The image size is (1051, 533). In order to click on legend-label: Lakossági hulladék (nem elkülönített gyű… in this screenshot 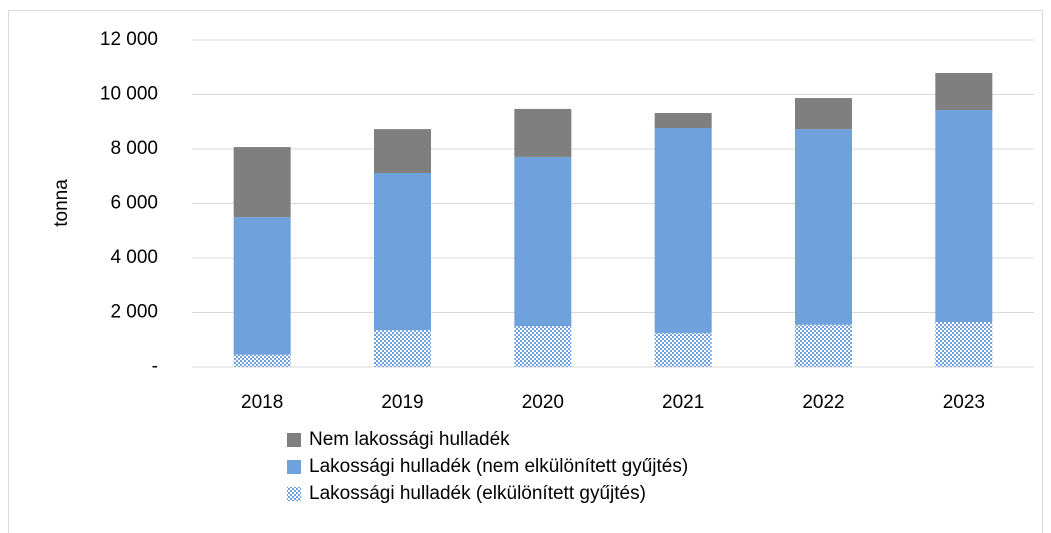, I will do `click(498, 466)`.